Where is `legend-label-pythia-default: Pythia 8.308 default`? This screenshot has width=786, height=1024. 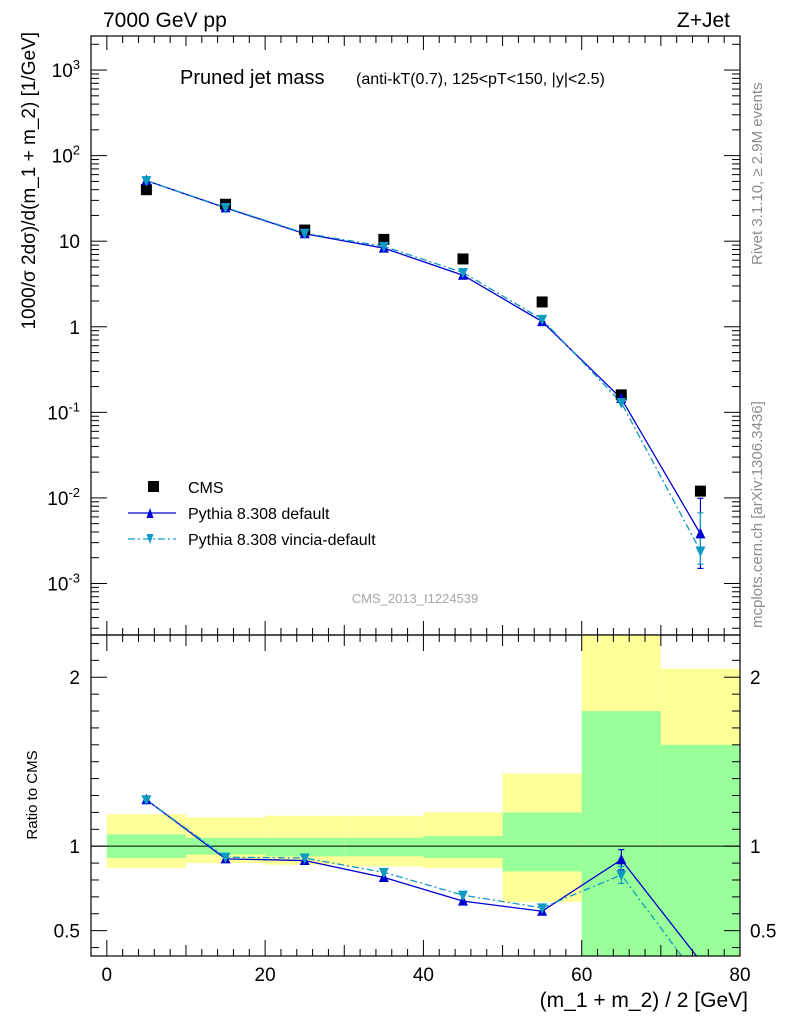 legend-label-pythia-default: Pythia 8.308 default is located at coordinates (259, 514).